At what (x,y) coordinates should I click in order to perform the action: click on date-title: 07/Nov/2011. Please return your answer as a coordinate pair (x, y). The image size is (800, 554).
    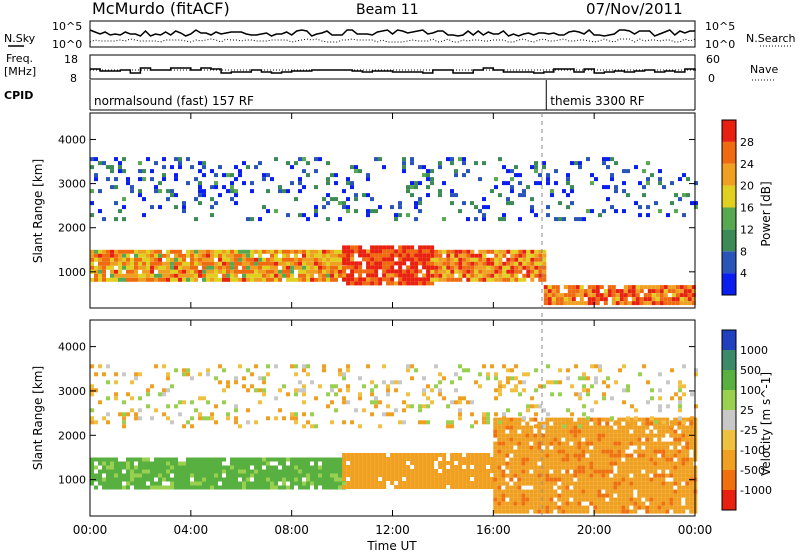
    Looking at the image, I should click on (634, 9).